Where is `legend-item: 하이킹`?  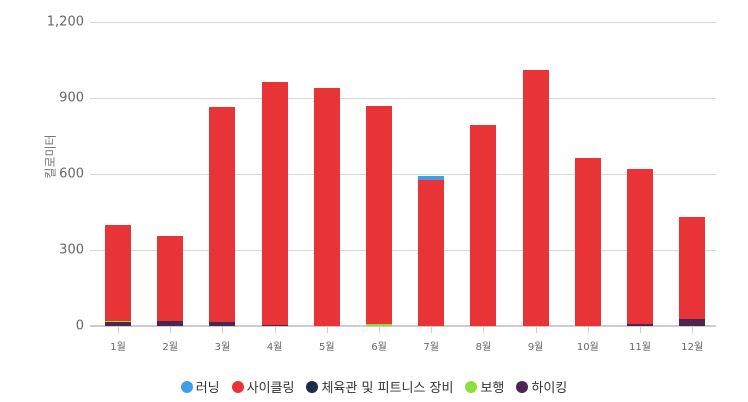
legend-item: 하이킹 is located at coordinates (541, 386).